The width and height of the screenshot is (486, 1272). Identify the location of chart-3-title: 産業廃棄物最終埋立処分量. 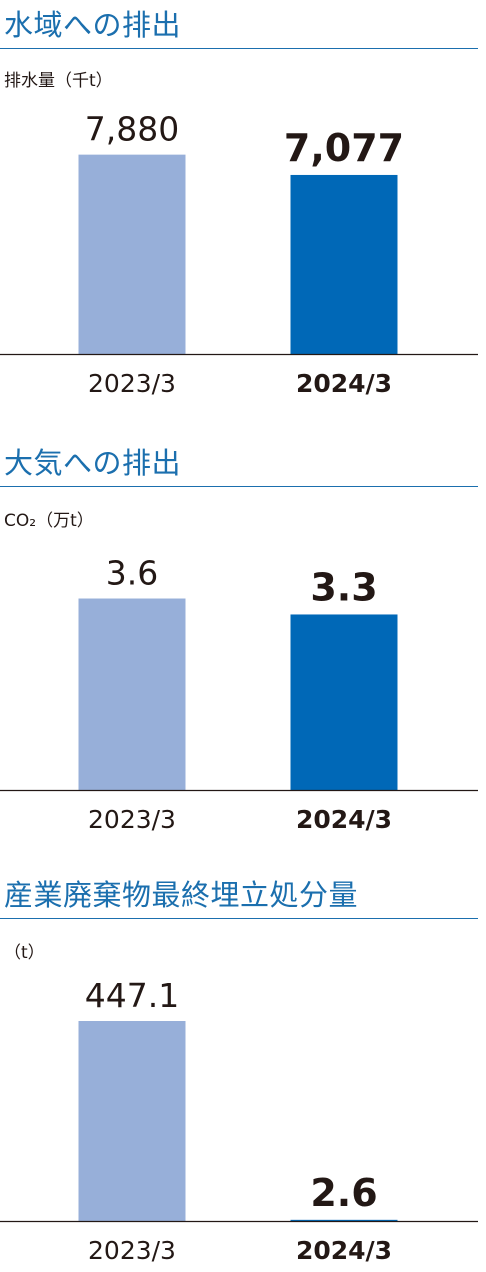
(181, 895).